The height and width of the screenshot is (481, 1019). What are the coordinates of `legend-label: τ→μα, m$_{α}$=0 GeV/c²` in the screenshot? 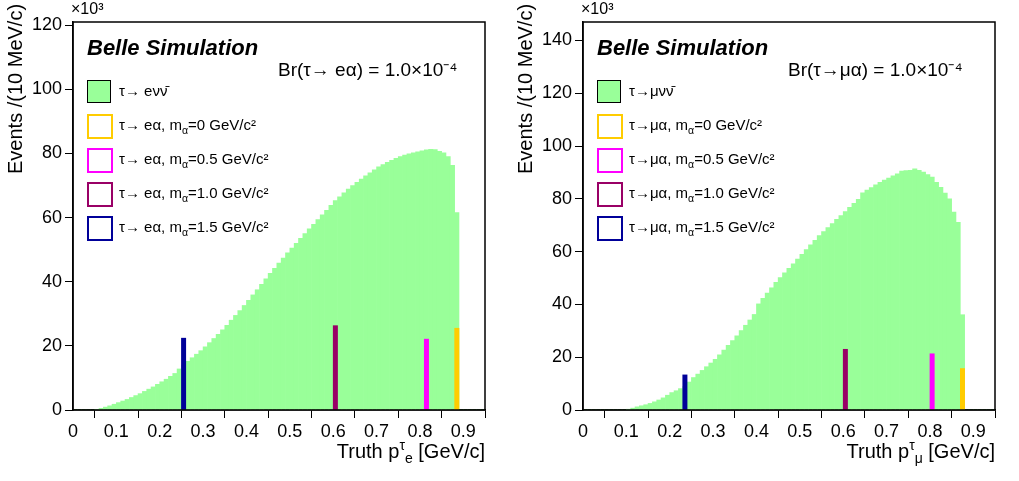 It's located at (696, 126).